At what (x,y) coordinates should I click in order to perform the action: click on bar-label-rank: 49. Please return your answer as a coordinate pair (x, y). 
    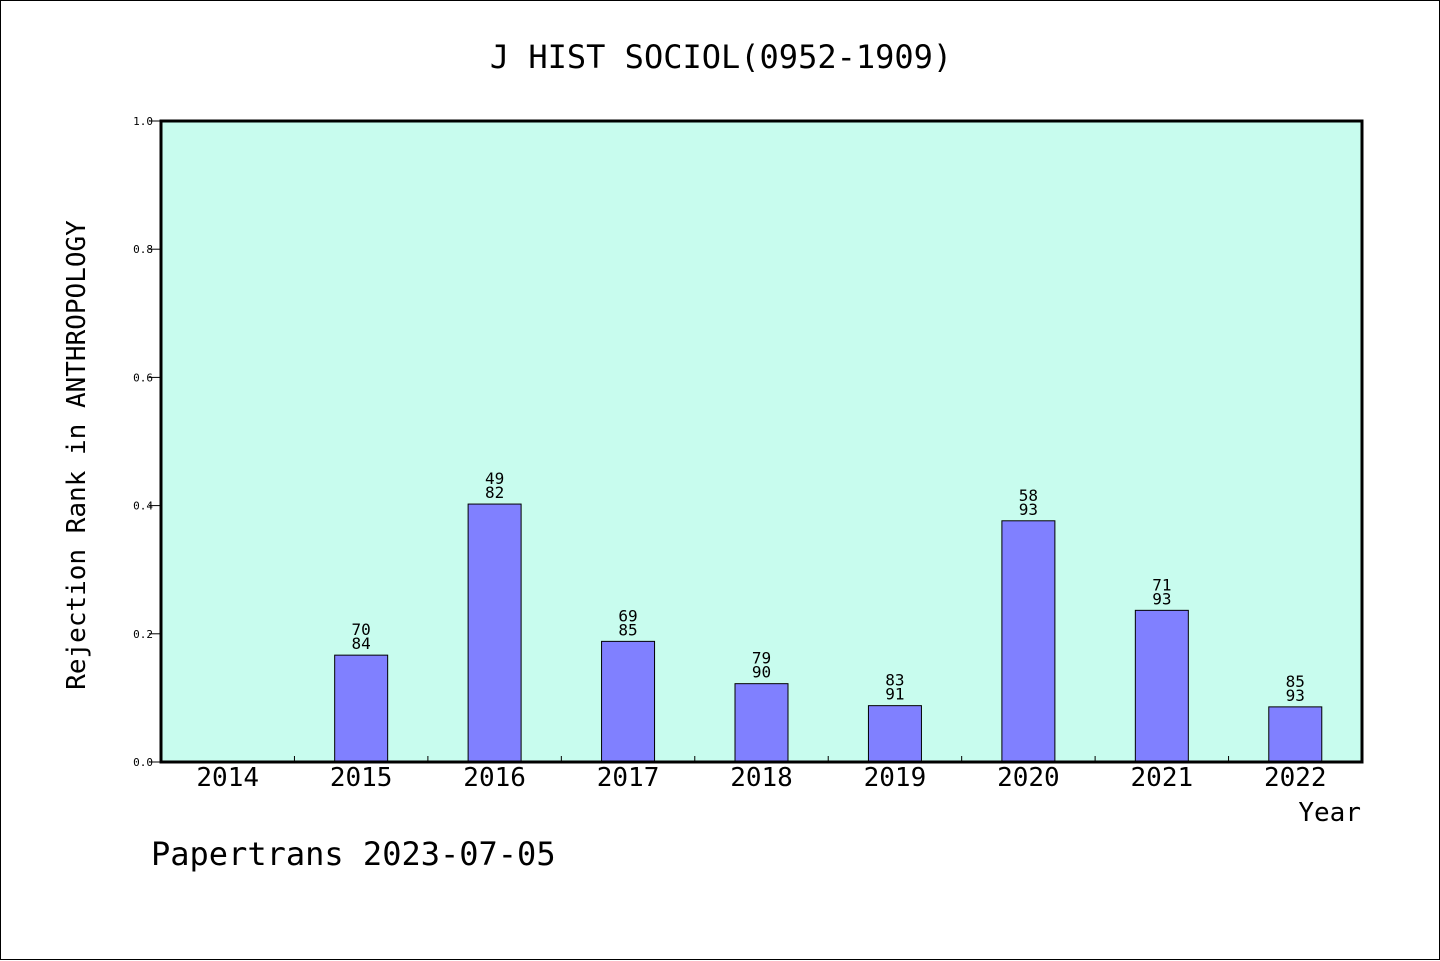
    Looking at the image, I should click on (494, 478).